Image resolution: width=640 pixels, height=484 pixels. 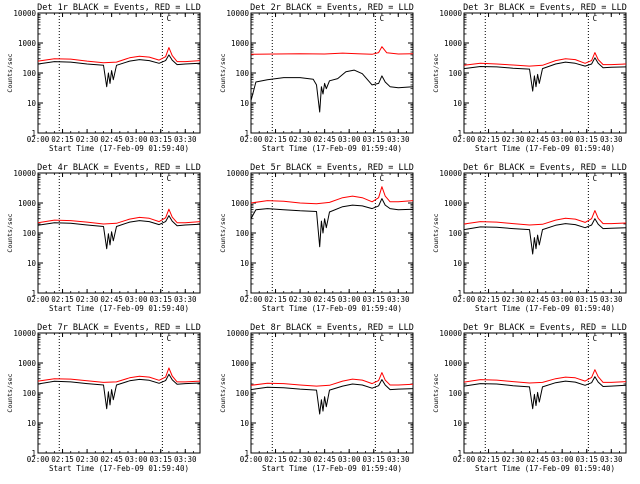 What do you see at coordinates (332, 468) in the screenshot?
I see `det8-xlabel: Start Time (17-Feb-09 01:59:40)` at bounding box center [332, 468].